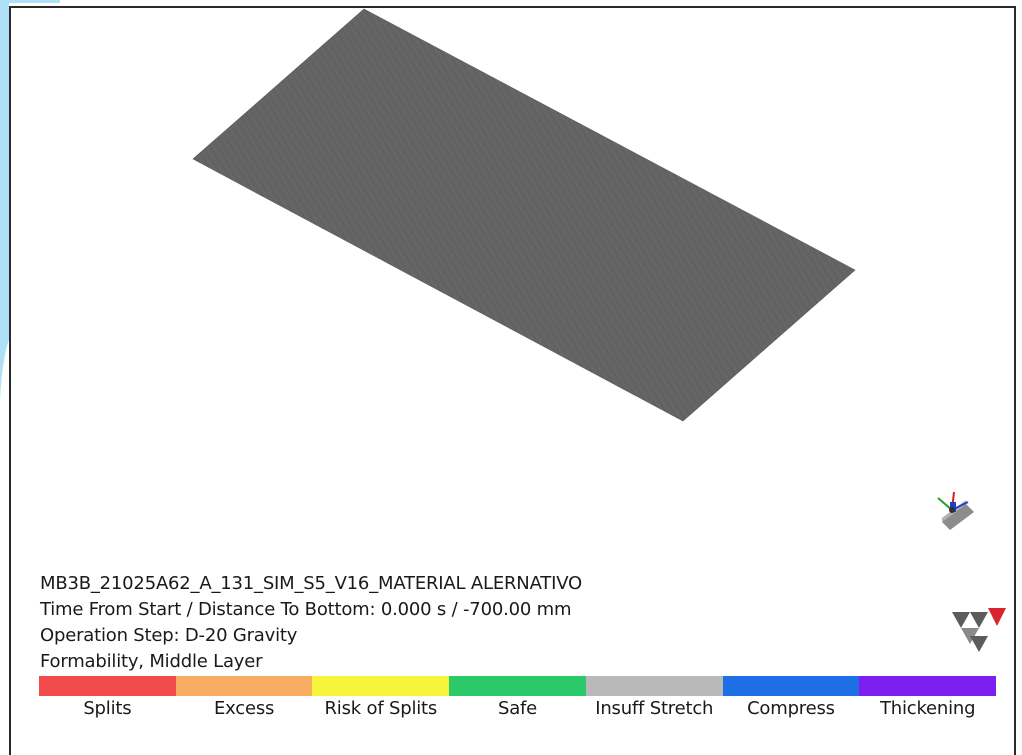 The width and height of the screenshot is (1022, 755). I want to click on legend-swatch-compress, so click(791, 686).